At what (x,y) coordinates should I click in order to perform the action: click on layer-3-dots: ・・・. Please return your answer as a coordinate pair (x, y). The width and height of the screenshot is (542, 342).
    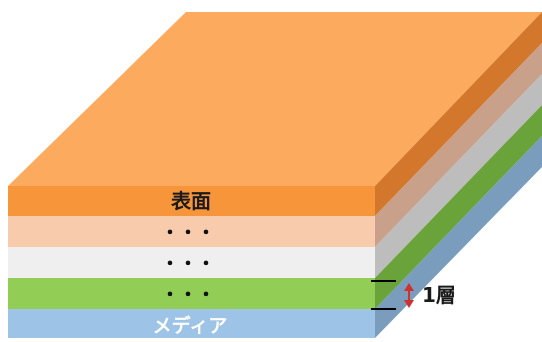
    Looking at the image, I should click on (188, 264).